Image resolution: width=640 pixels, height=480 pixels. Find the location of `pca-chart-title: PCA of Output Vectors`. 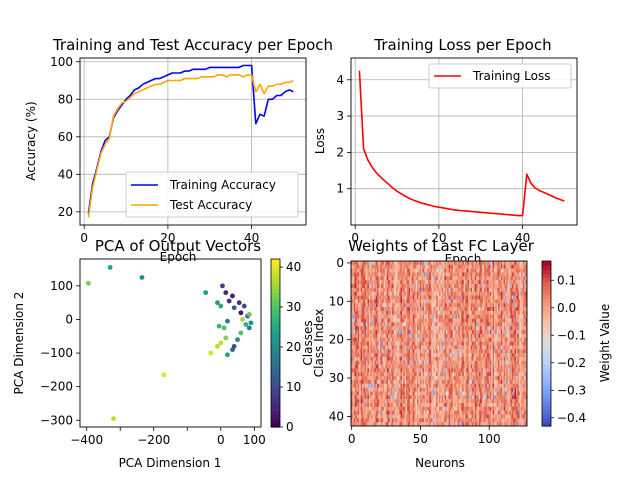

pca-chart-title: PCA of Output Vectors is located at coordinates (178, 246).